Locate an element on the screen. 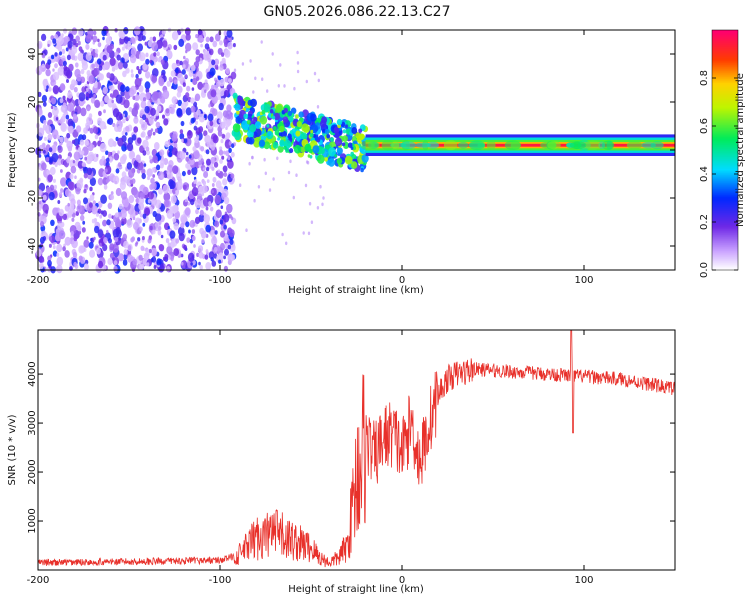  snr-x-tick-label: 0 is located at coordinates (402, 580).